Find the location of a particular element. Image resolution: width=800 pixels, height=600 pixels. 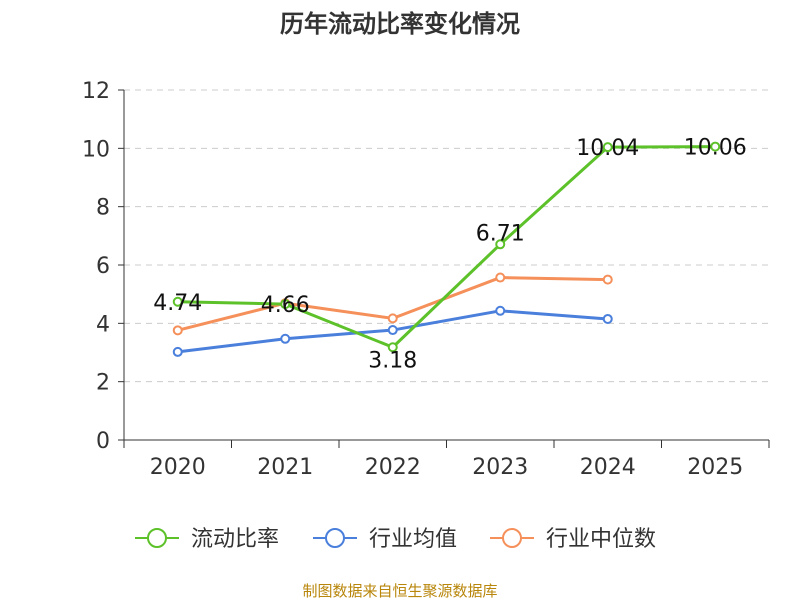

legend-item: 行业中位数 is located at coordinates (573, 539).